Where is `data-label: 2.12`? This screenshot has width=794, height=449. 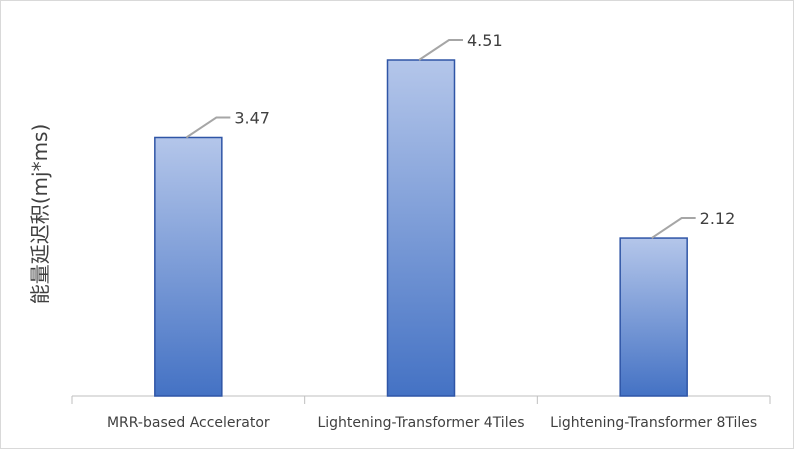
data-label: 2.12 is located at coordinates (718, 218).